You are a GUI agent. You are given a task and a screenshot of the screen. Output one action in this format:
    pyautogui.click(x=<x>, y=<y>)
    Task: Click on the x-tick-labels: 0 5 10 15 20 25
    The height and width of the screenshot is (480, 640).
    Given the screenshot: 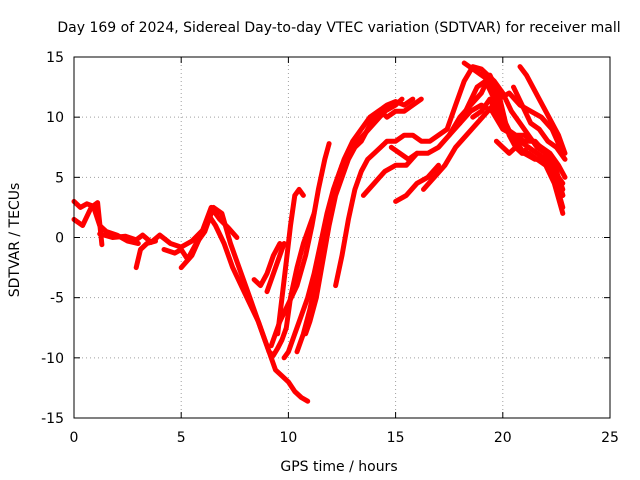 What is the action you would take?
    pyautogui.click(x=344, y=438)
    